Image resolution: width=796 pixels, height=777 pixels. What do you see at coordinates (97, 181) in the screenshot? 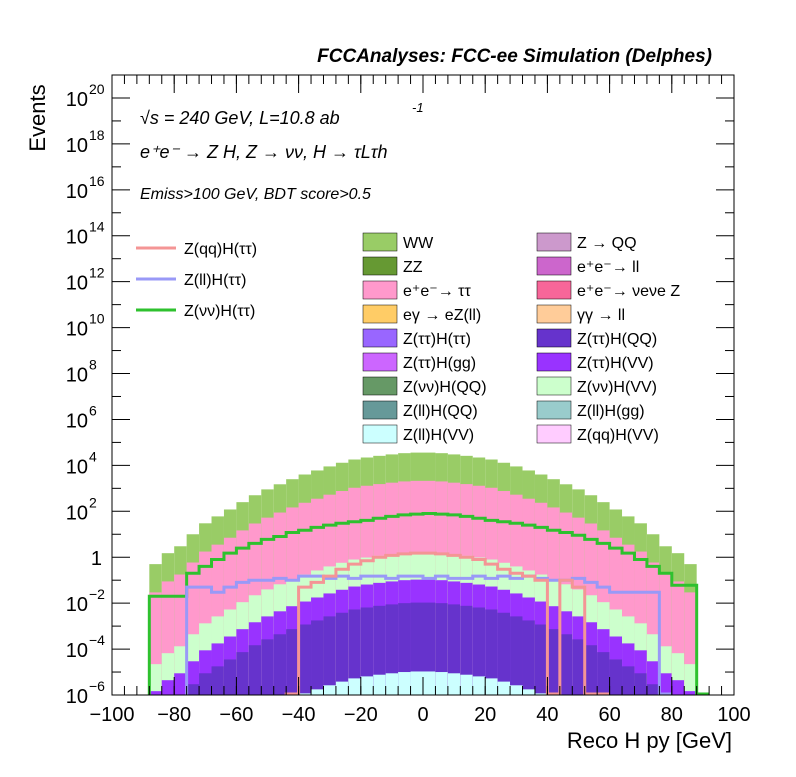
I see `y-tick-exponent: 16` at bounding box center [97, 181].